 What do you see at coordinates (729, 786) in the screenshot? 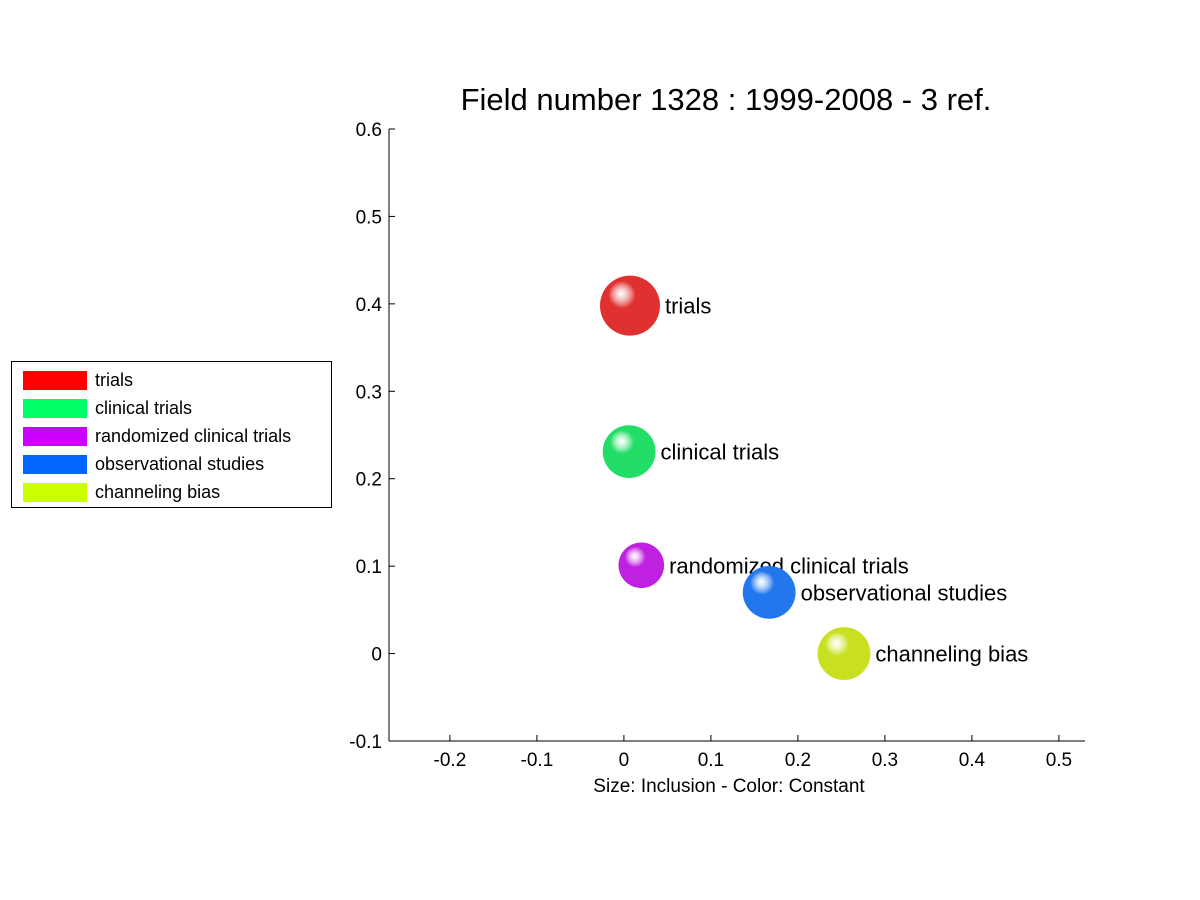
I see `x-axis-label: Size: Inclusion - Color: Constant` at bounding box center [729, 786].